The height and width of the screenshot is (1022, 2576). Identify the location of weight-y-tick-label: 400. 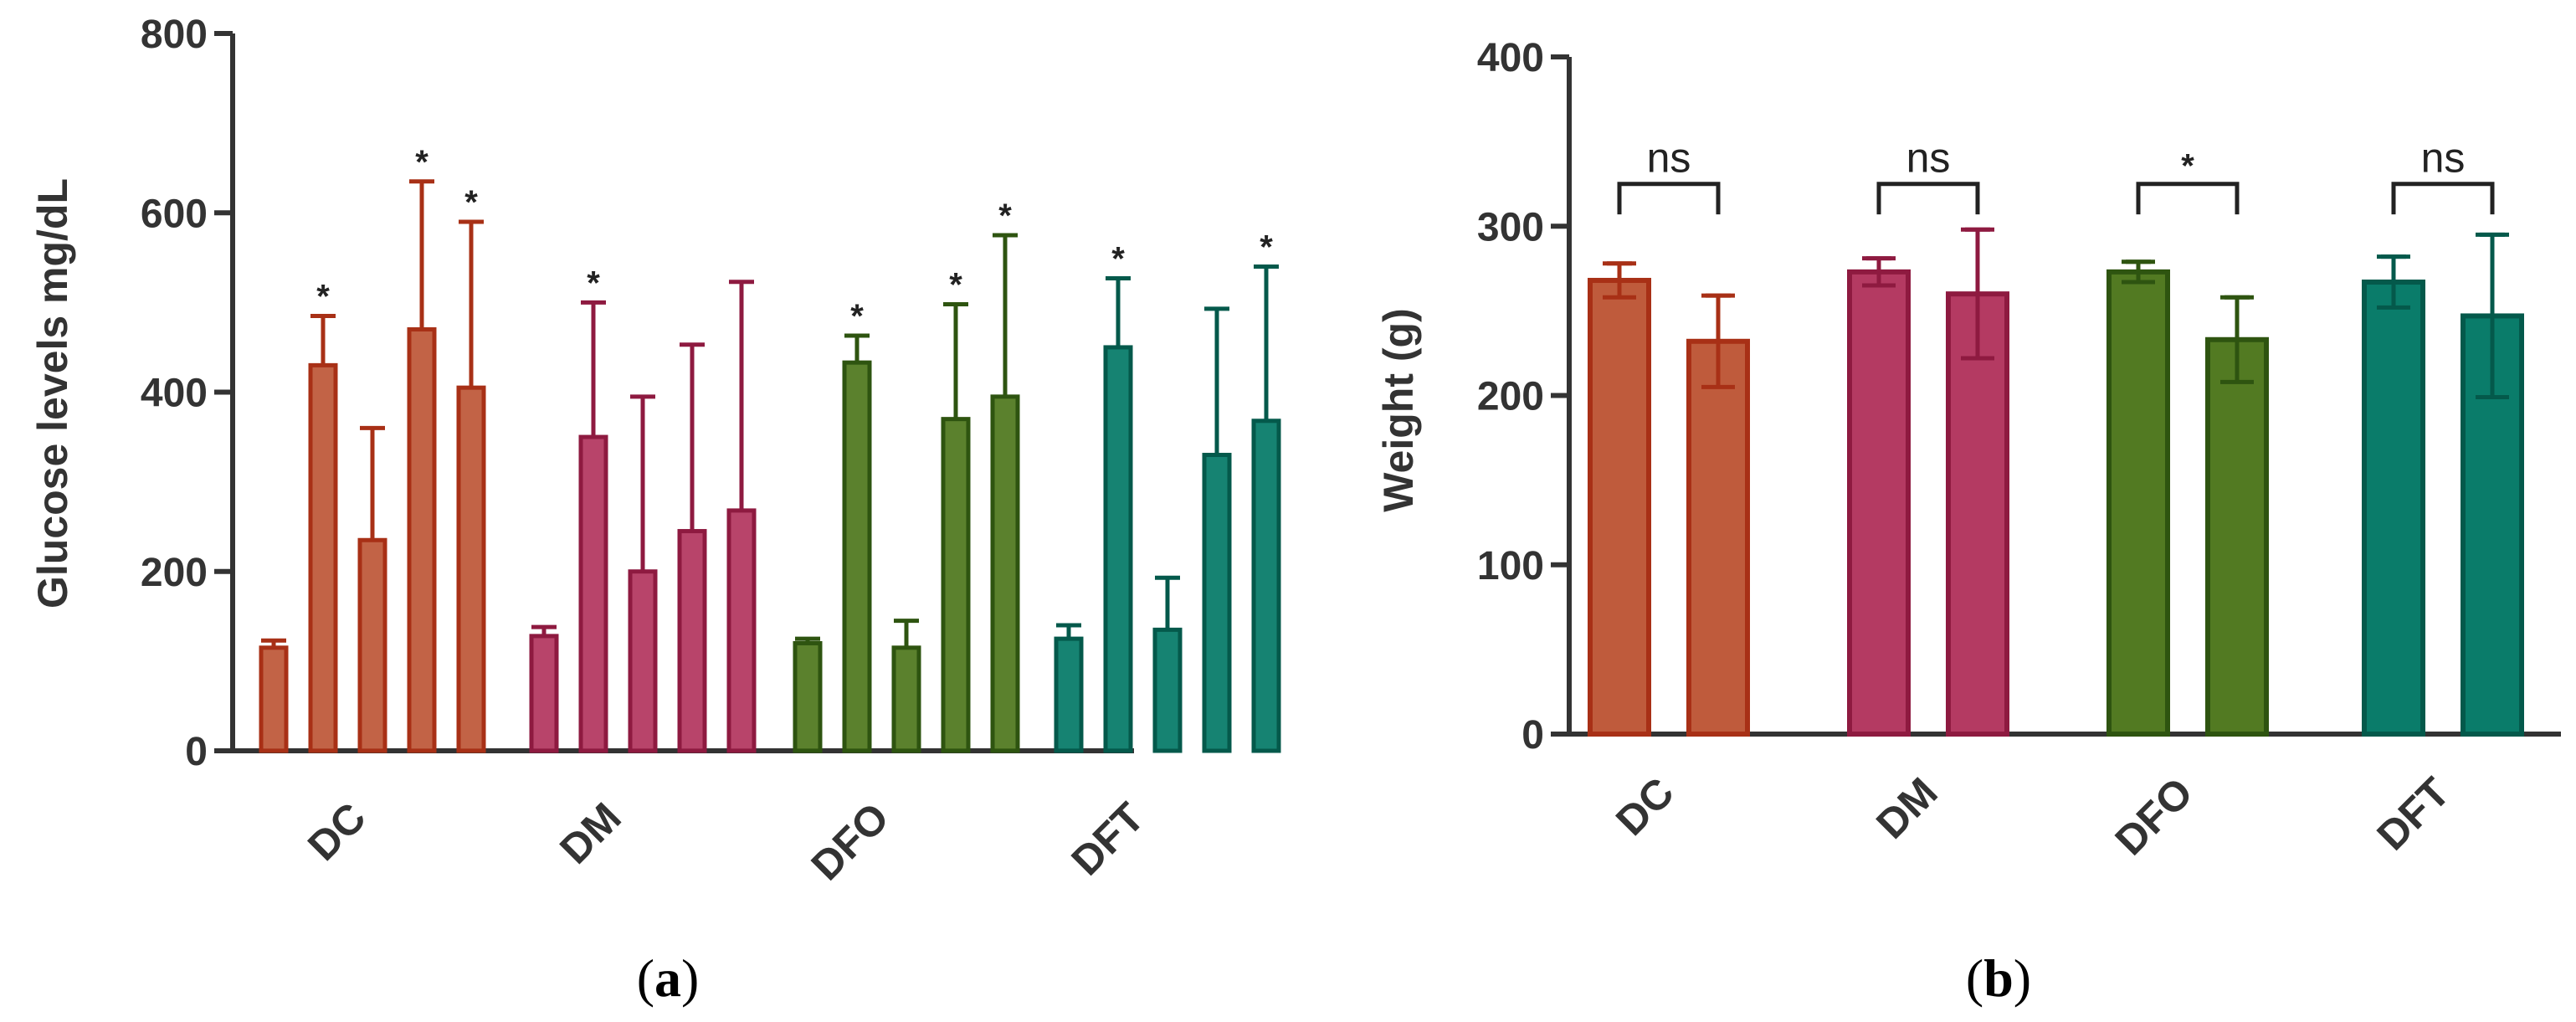
(1510, 58).